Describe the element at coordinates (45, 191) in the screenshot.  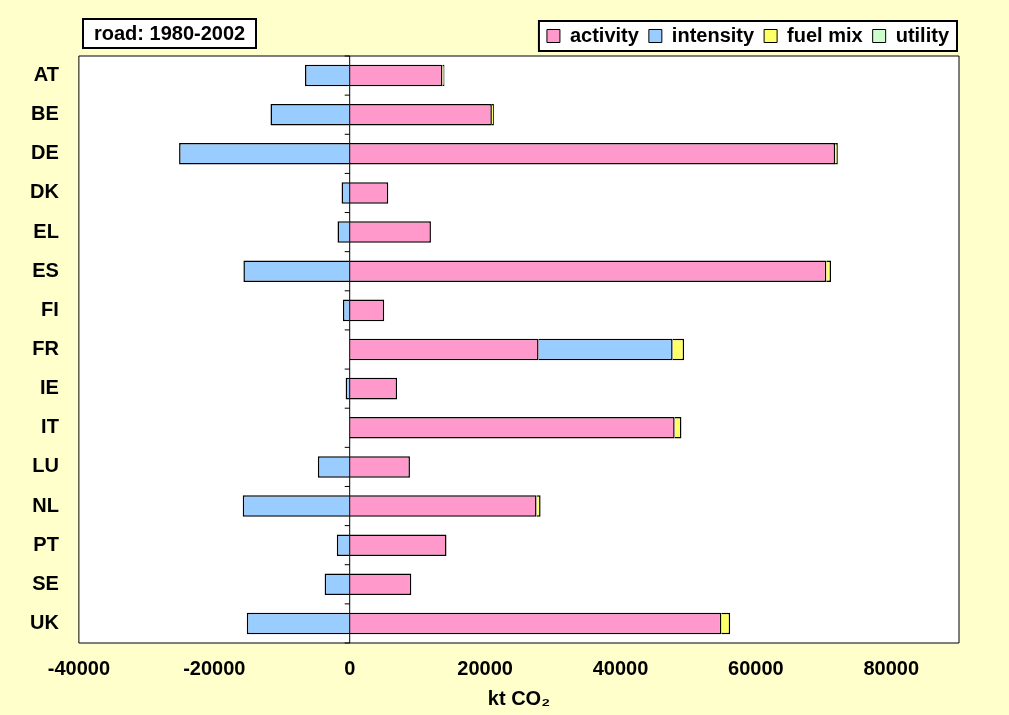
I see `y-tick-label: DK` at that location.